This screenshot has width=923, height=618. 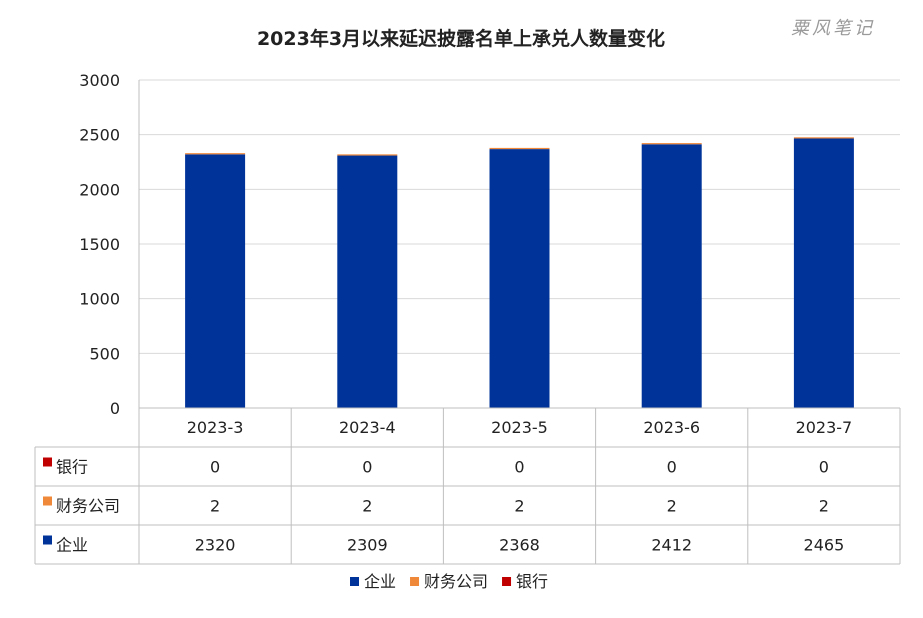 What do you see at coordinates (833, 28) in the screenshot?
I see `watermark: 粟风笔记` at bounding box center [833, 28].